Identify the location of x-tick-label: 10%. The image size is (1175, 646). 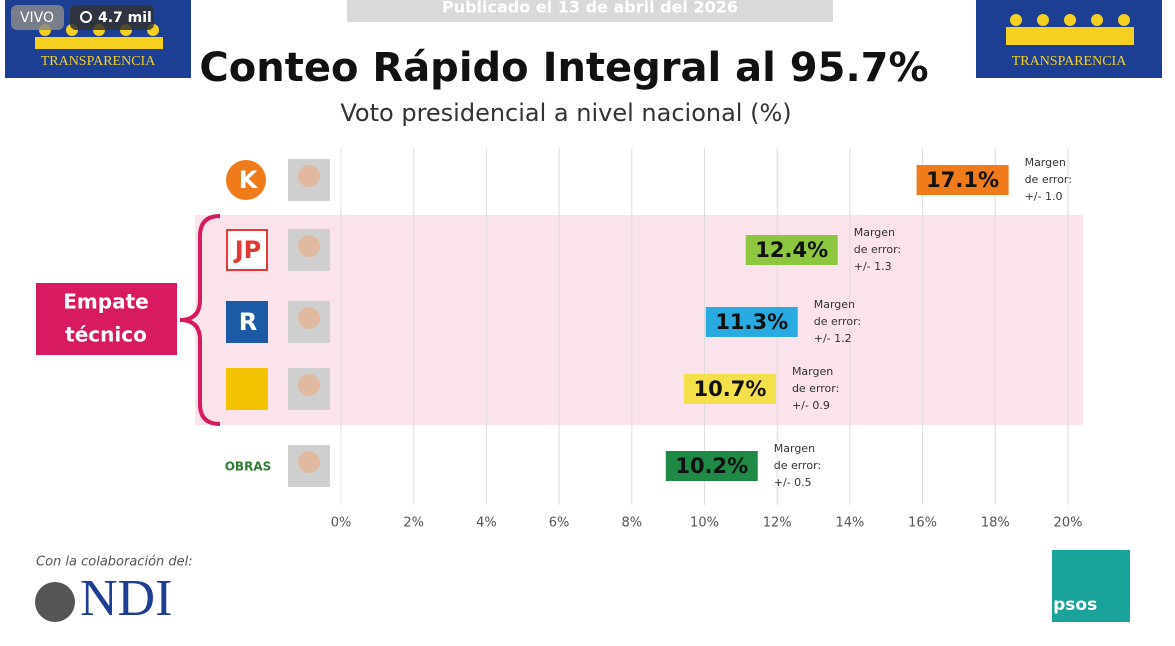
(704, 523).